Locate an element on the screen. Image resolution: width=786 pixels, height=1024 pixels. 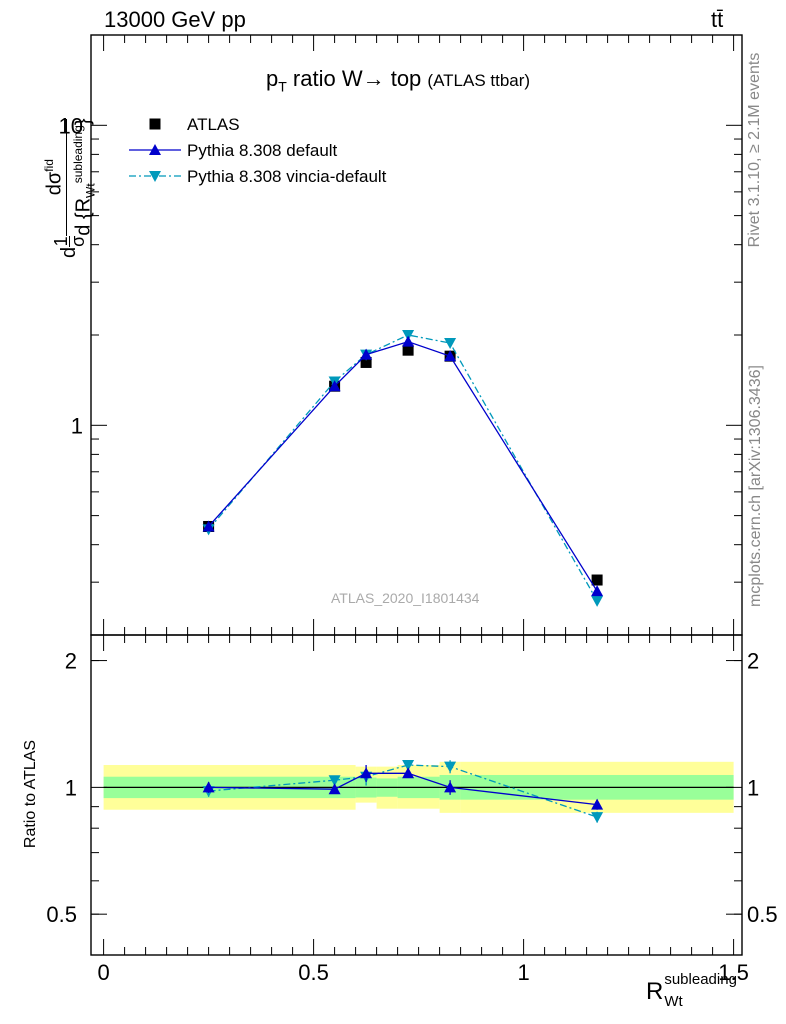
ylabel-denom: d {RWtsubleading} is located at coordinates (84, 177).